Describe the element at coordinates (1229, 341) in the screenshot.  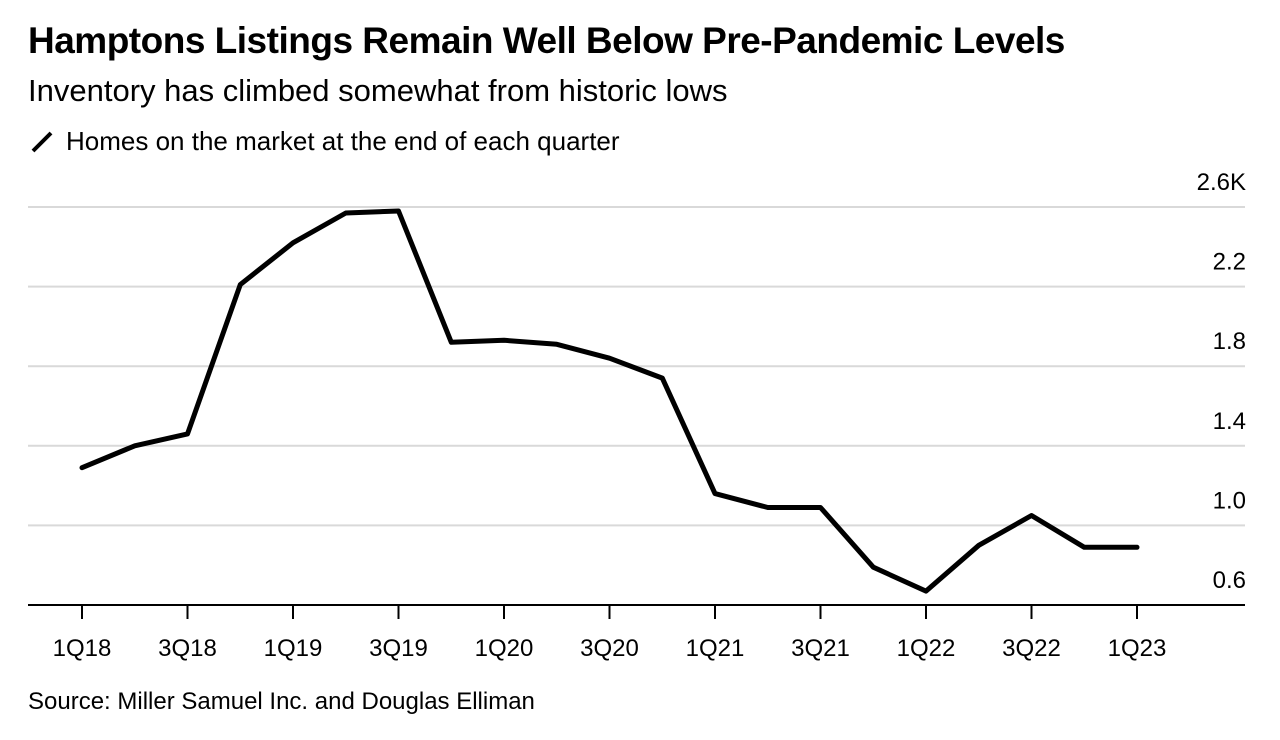
I see `y-tick-label: 1.8` at that location.